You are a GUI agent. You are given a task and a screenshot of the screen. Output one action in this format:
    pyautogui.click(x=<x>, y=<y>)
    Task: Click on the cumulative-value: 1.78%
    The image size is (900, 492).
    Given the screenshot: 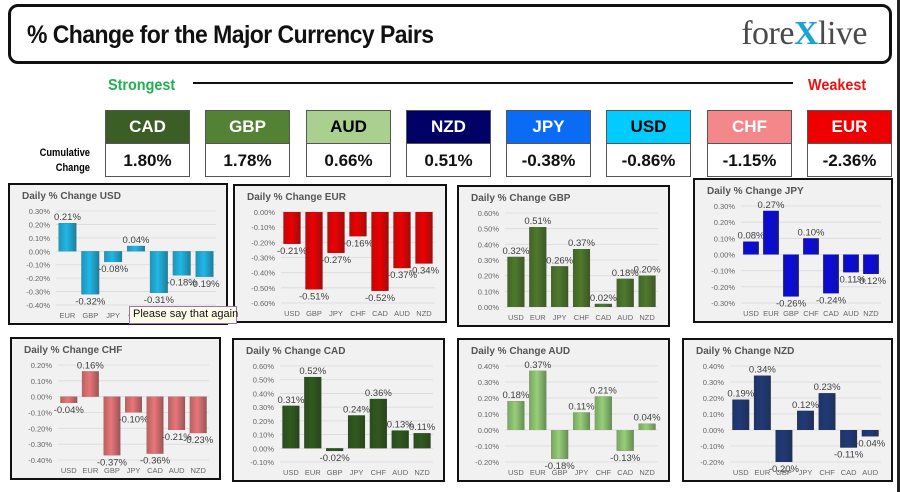 What is the action you would take?
    pyautogui.click(x=247, y=160)
    